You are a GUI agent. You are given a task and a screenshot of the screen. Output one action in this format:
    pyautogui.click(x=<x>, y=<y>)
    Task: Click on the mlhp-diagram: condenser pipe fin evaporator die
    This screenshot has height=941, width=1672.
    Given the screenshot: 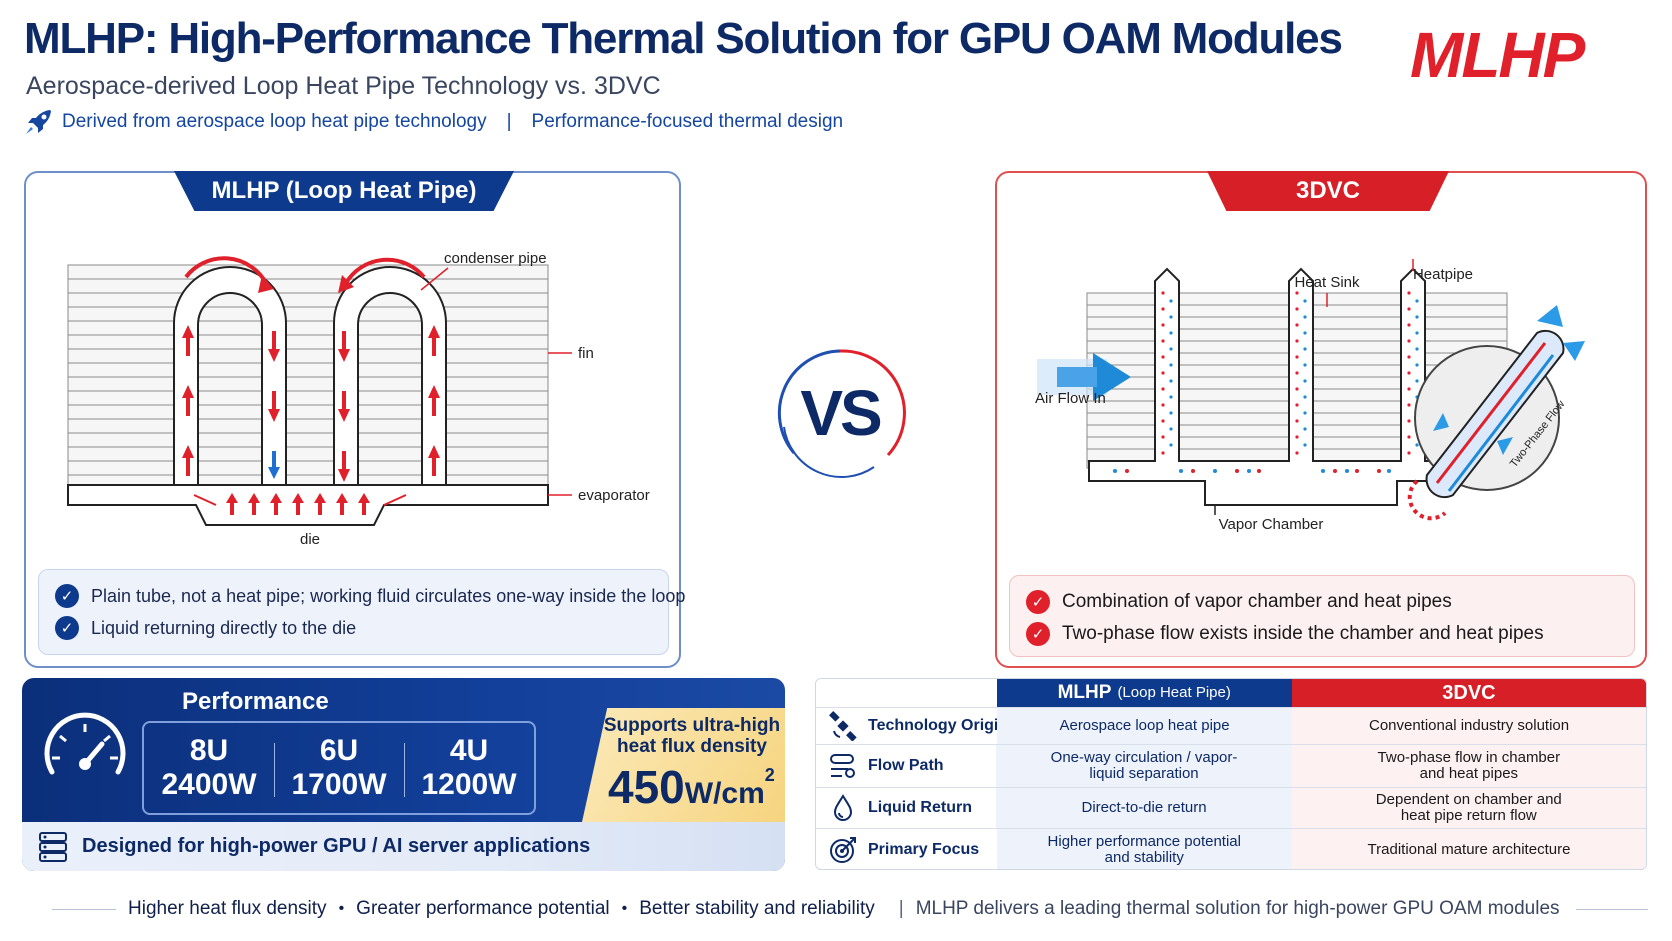 What is the action you would take?
    pyautogui.click(x=358, y=399)
    